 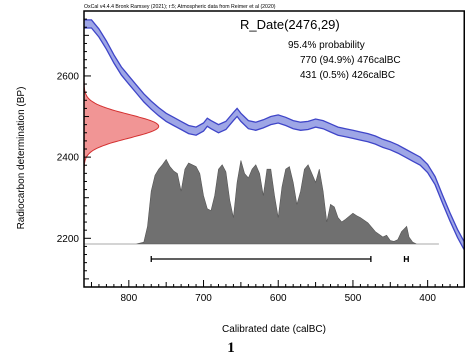 I want to click on y-tick-label: 2400, so click(x=68, y=158).